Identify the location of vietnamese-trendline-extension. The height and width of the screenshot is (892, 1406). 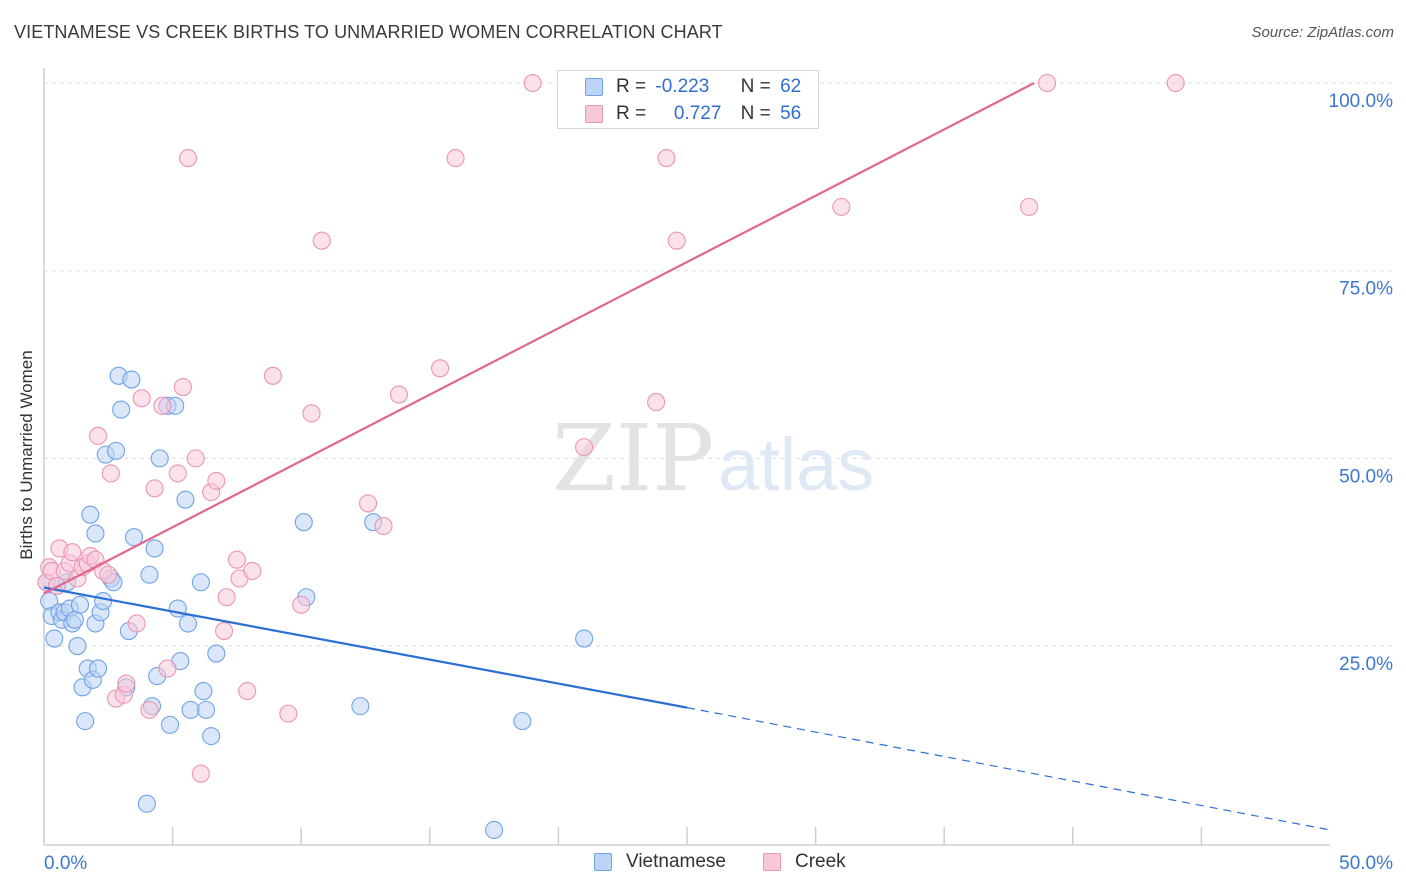
(1008, 769).